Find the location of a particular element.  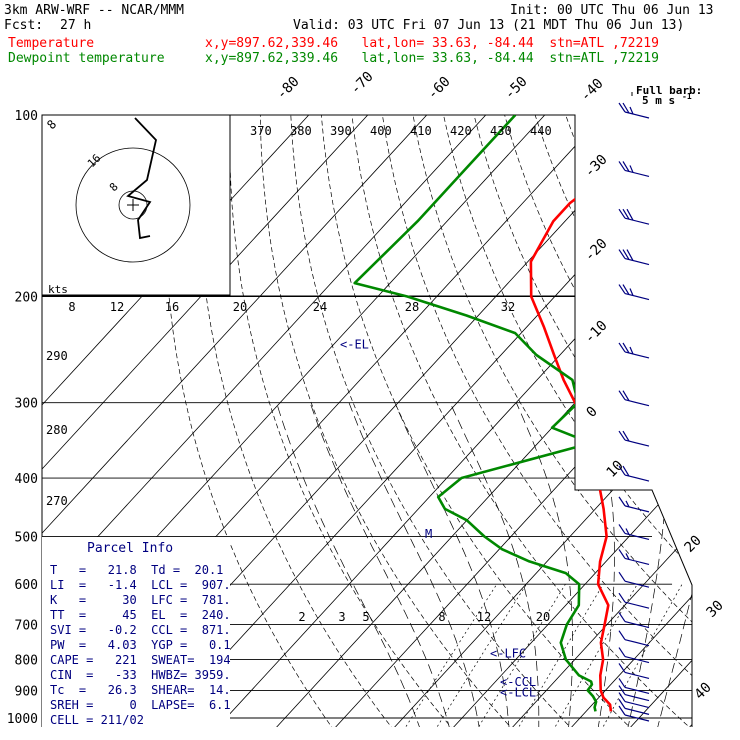

mixing-ratio-label: 3 is located at coordinates (341, 617).